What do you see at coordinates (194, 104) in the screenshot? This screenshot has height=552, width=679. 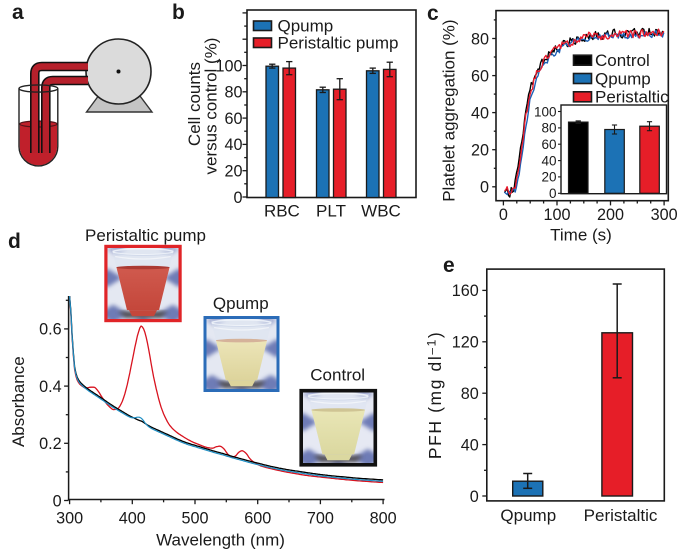 I see `svg-text: Cell counts` at bounding box center [194, 104].